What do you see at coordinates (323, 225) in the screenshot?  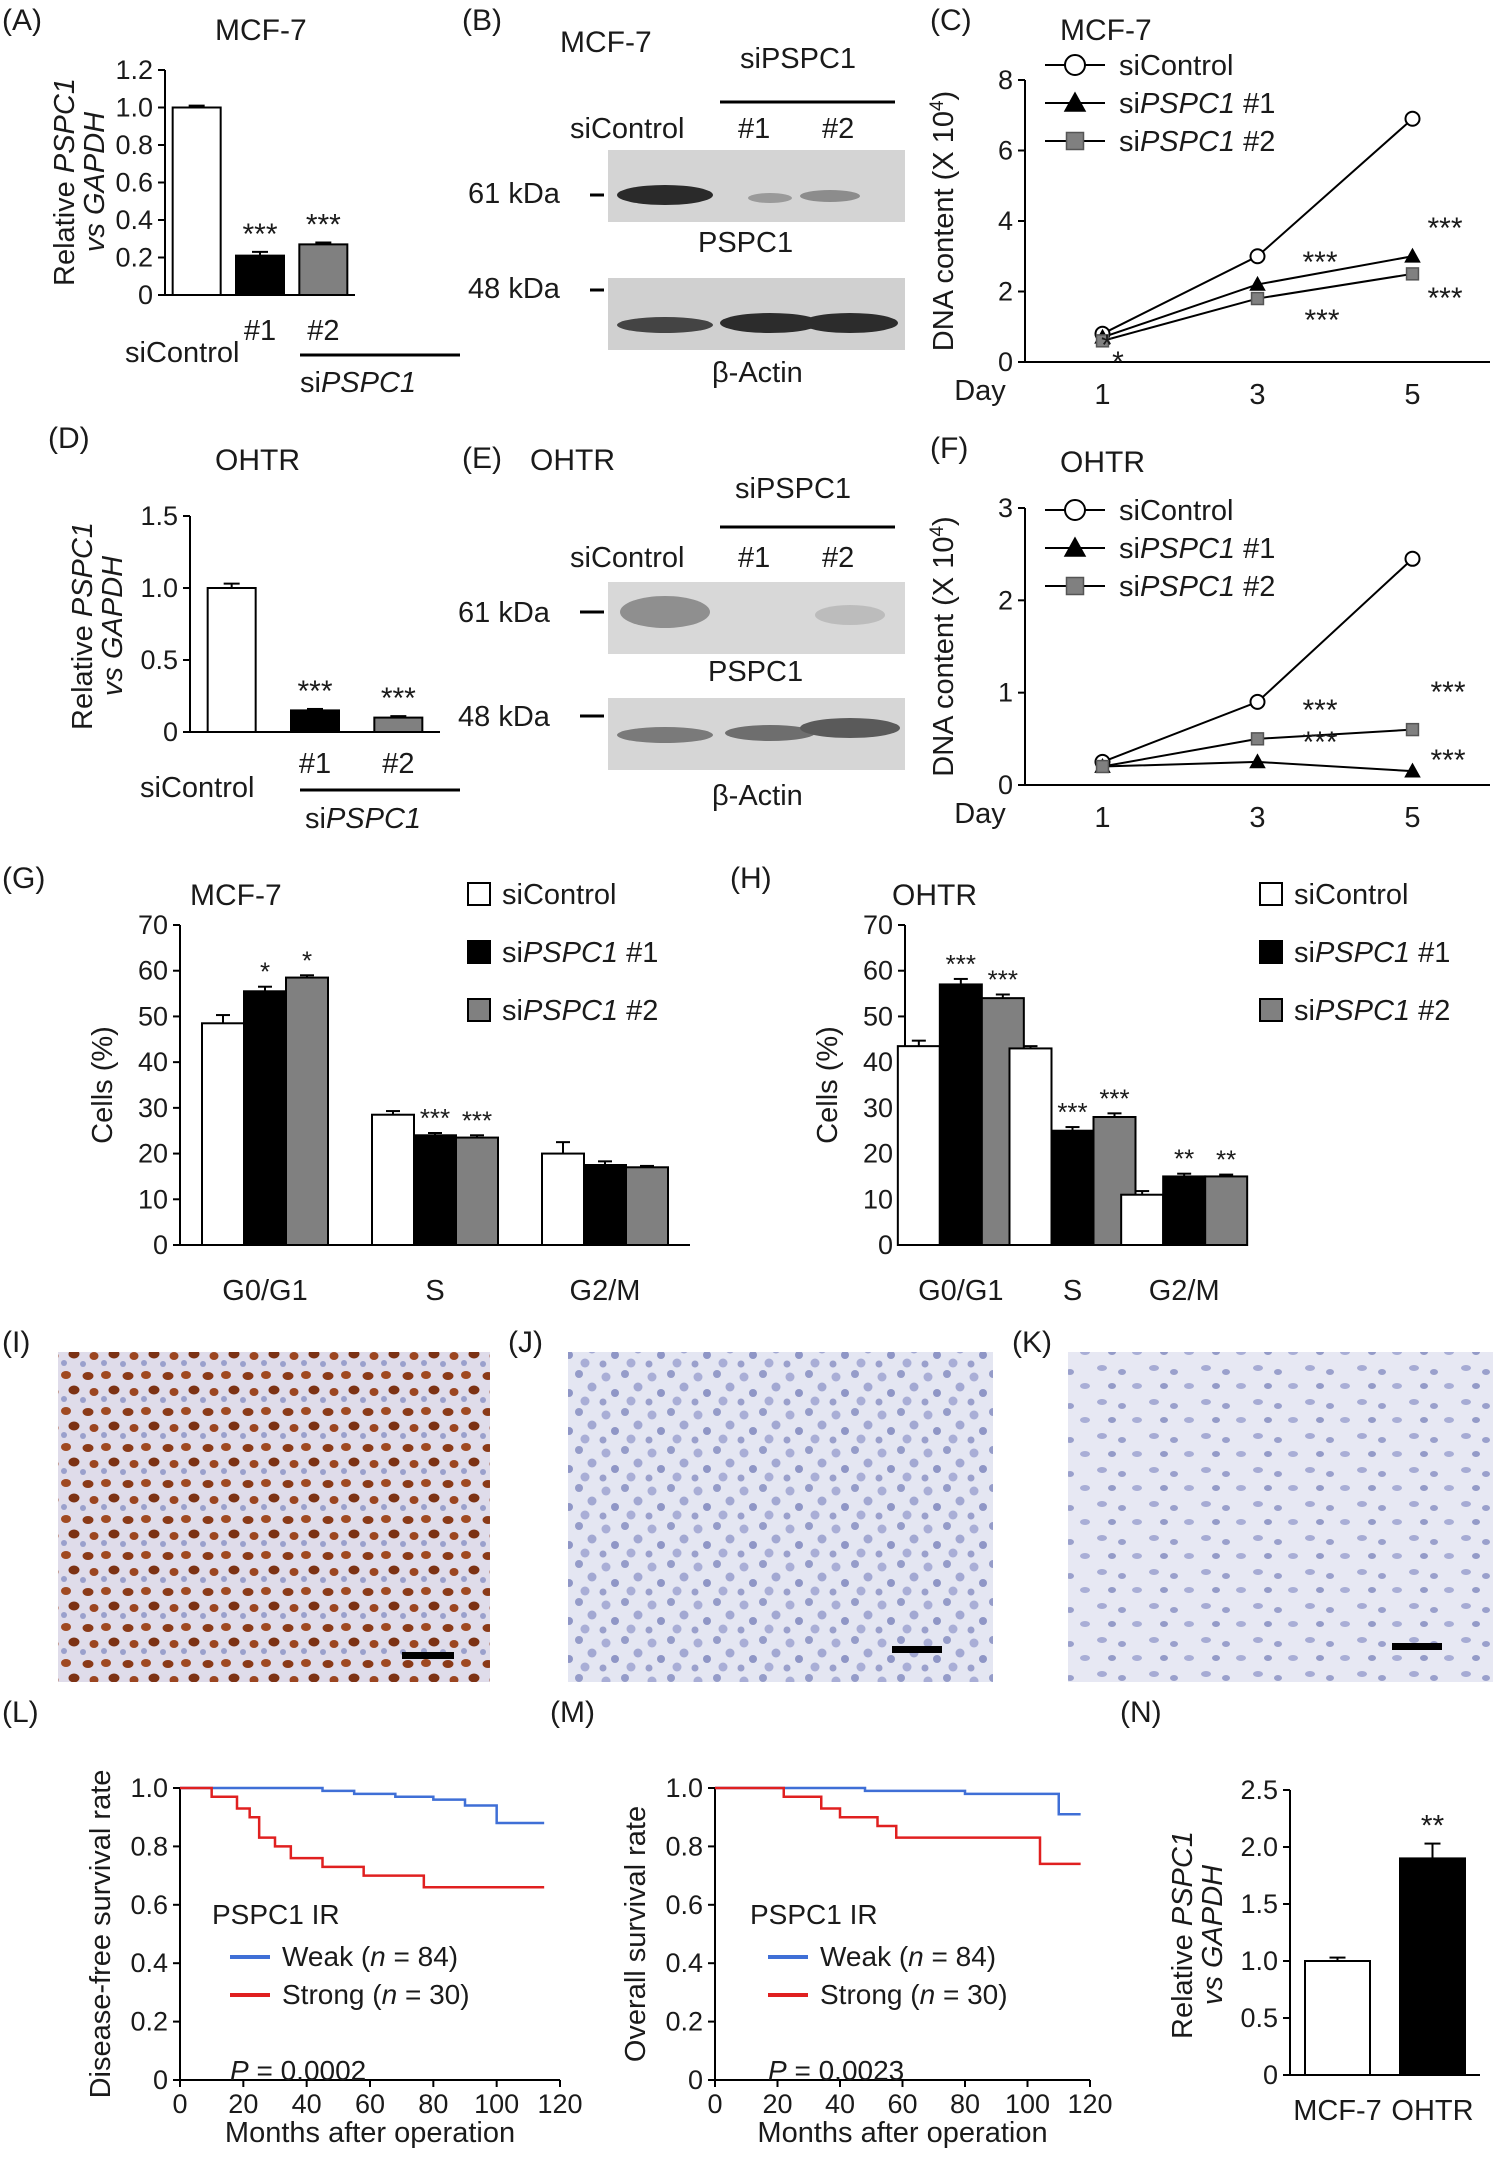 I see `A-significance: ***` at bounding box center [323, 225].